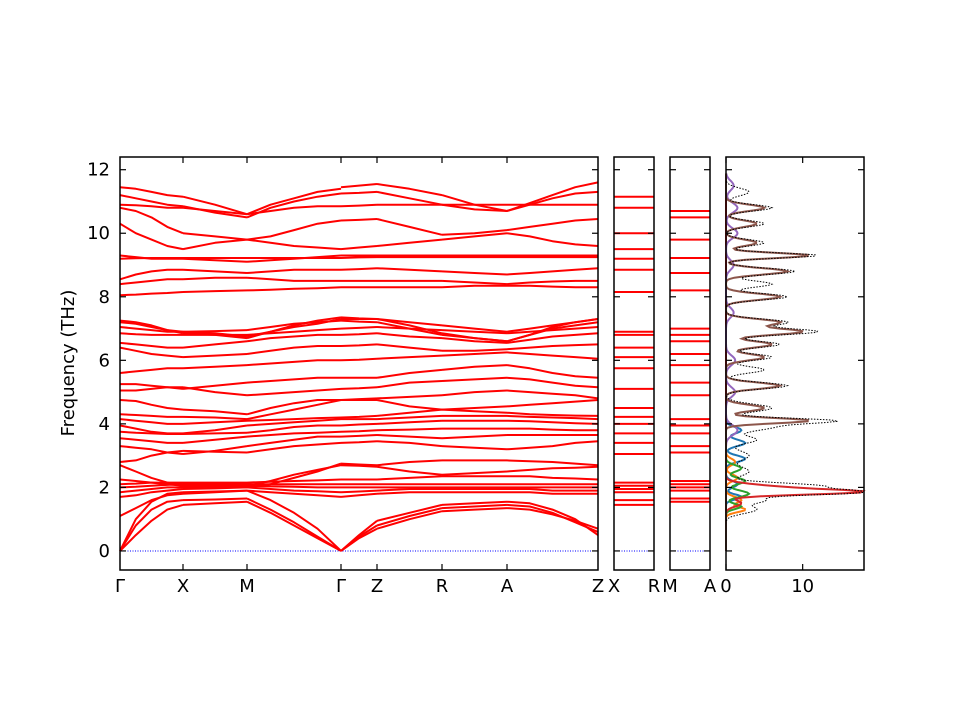  I want to click on phonon-band-Γ-Z-11, so click(359, 436).